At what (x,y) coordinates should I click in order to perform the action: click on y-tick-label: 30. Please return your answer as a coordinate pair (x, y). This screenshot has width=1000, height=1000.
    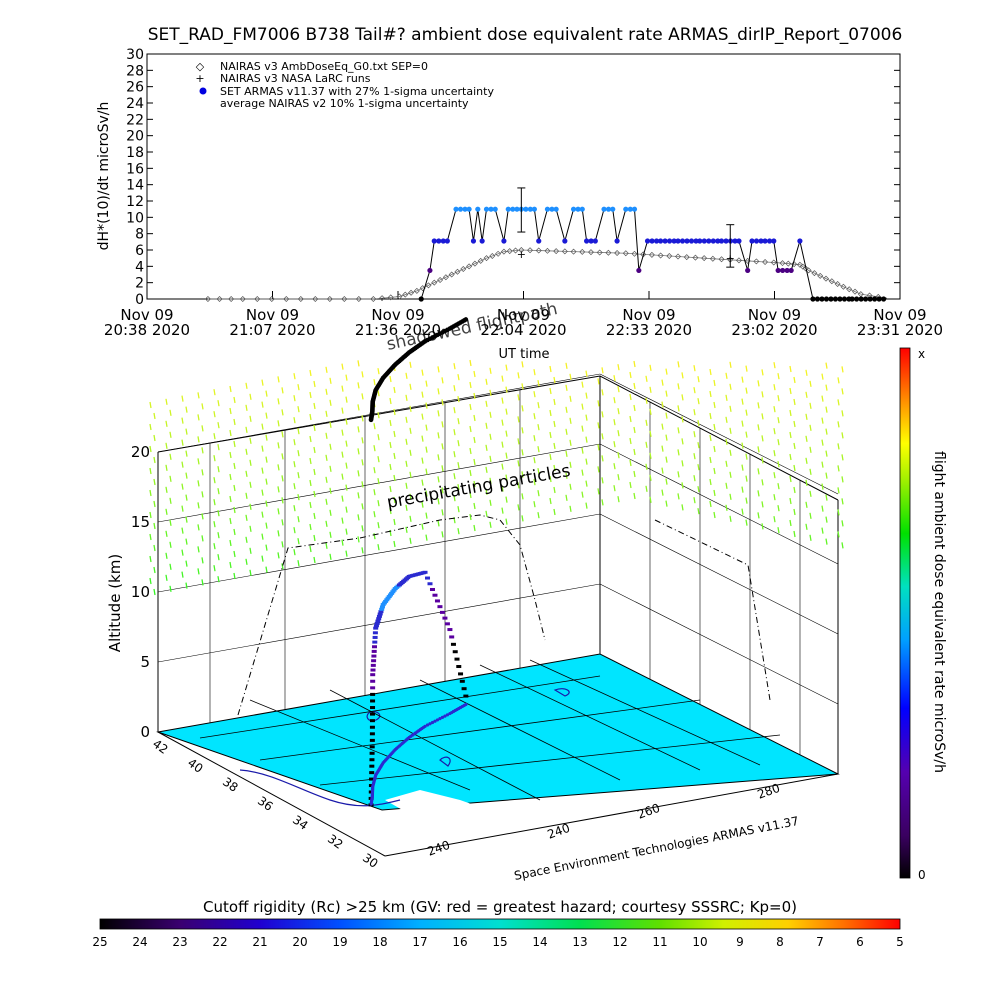
    Looking at the image, I should click on (135, 55).